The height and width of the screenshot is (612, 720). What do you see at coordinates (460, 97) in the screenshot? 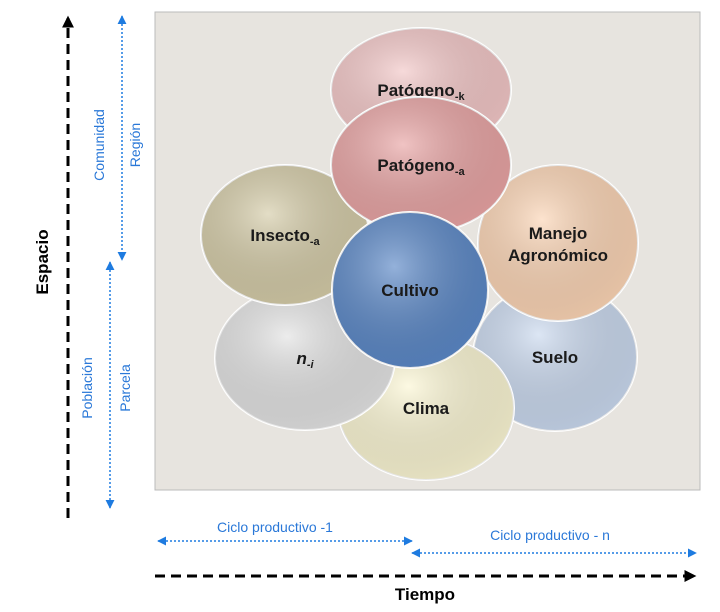
I see `node-label-sub: -k` at bounding box center [460, 97].